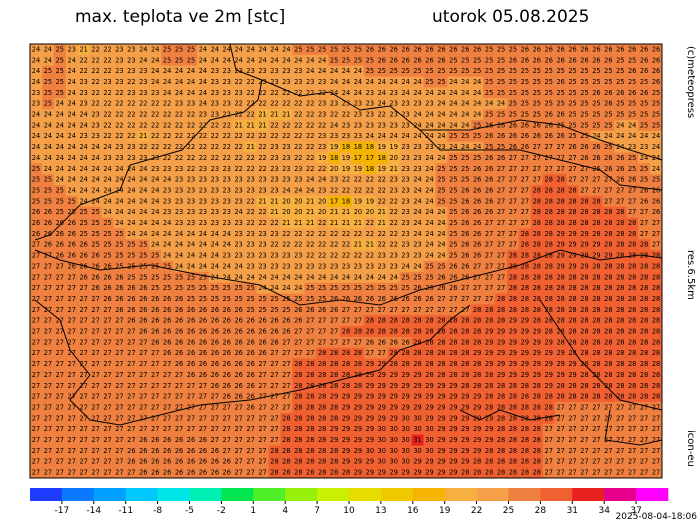 Image resolution: width=700 pixels, height=525 pixels. What do you see at coordinates (62, 511) in the screenshot?
I see `colorbar-tick-label: -17` at bounding box center [62, 511].